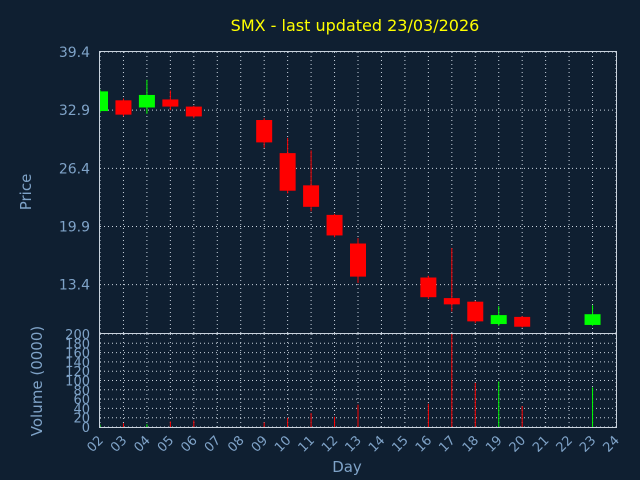  Describe the element at coordinates (565, 444) in the screenshot. I see `x-tick-label: 22` at that location.